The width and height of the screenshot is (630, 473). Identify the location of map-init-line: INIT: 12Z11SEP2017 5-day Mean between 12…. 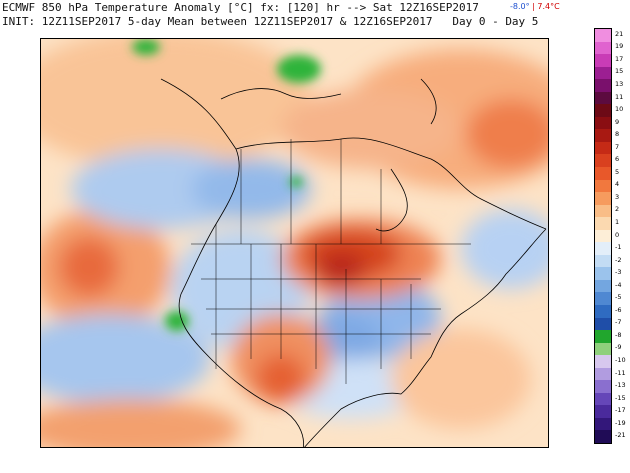
(270, 21).